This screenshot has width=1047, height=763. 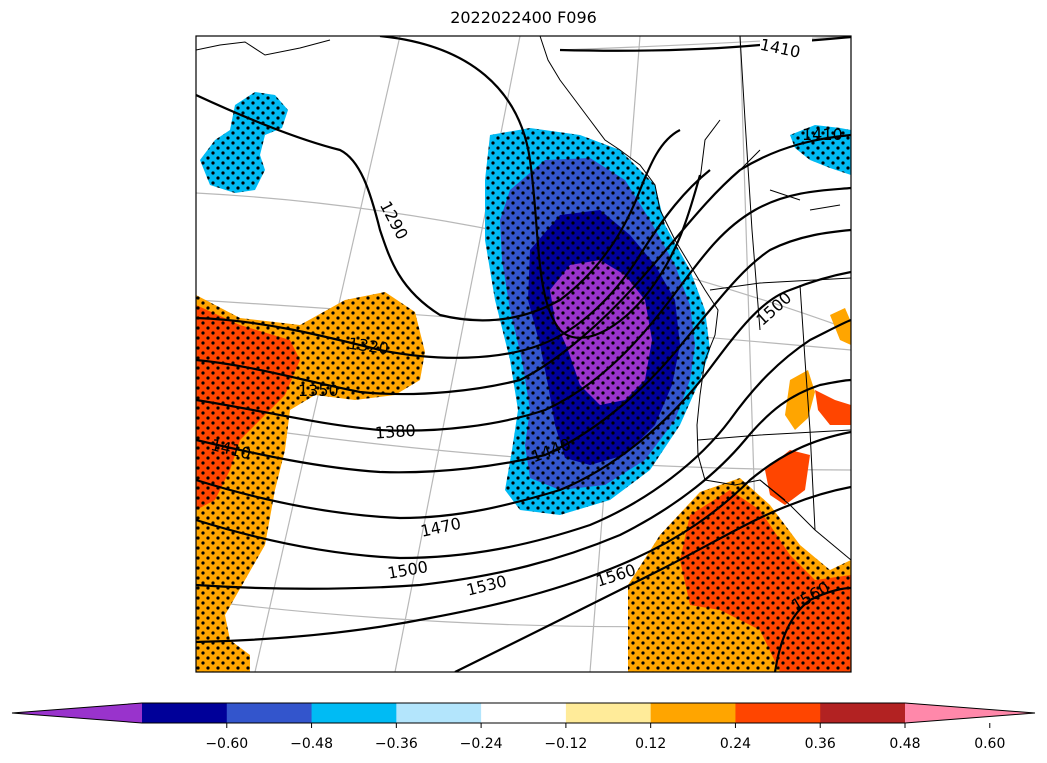 I want to click on colorbar-tick-label: 0.36, so click(x=820, y=744).